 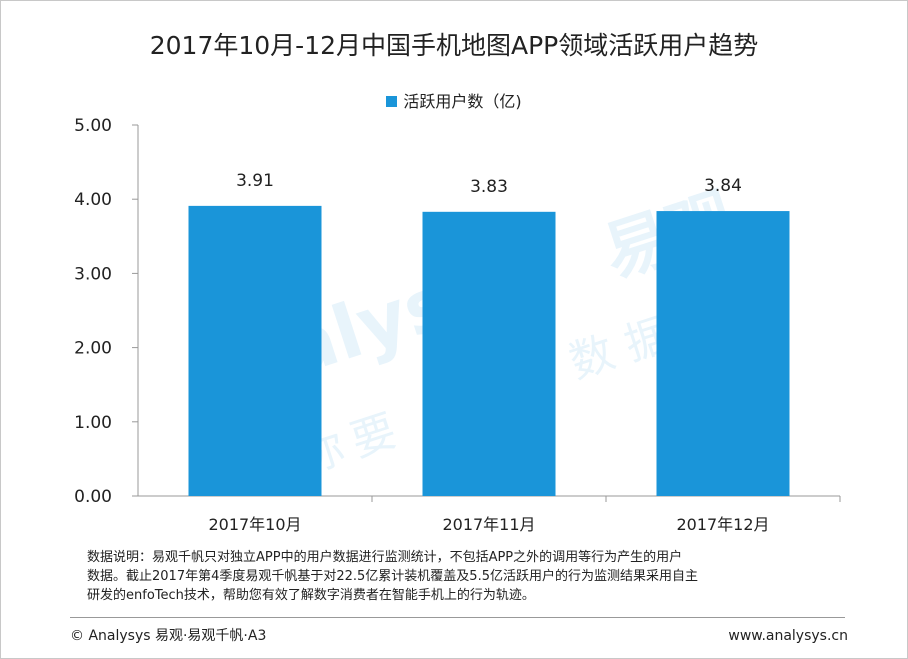 What do you see at coordinates (457, 617) in the screenshot?
I see `footer-divider` at bounding box center [457, 617].